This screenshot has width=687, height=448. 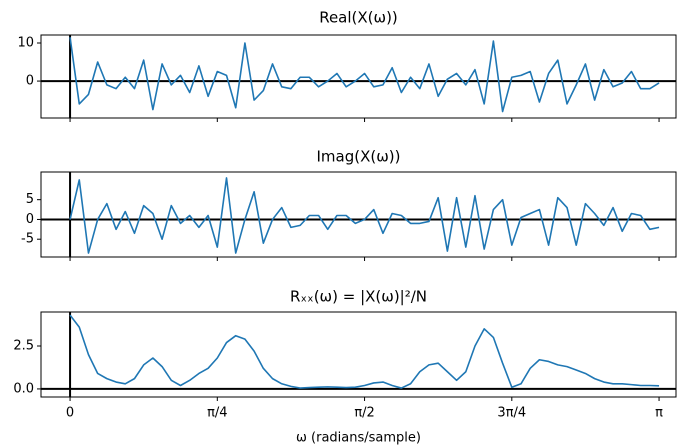 What do you see at coordinates (23, 388) in the screenshot?
I see `y-tick-label: 0.0` at bounding box center [23, 388].